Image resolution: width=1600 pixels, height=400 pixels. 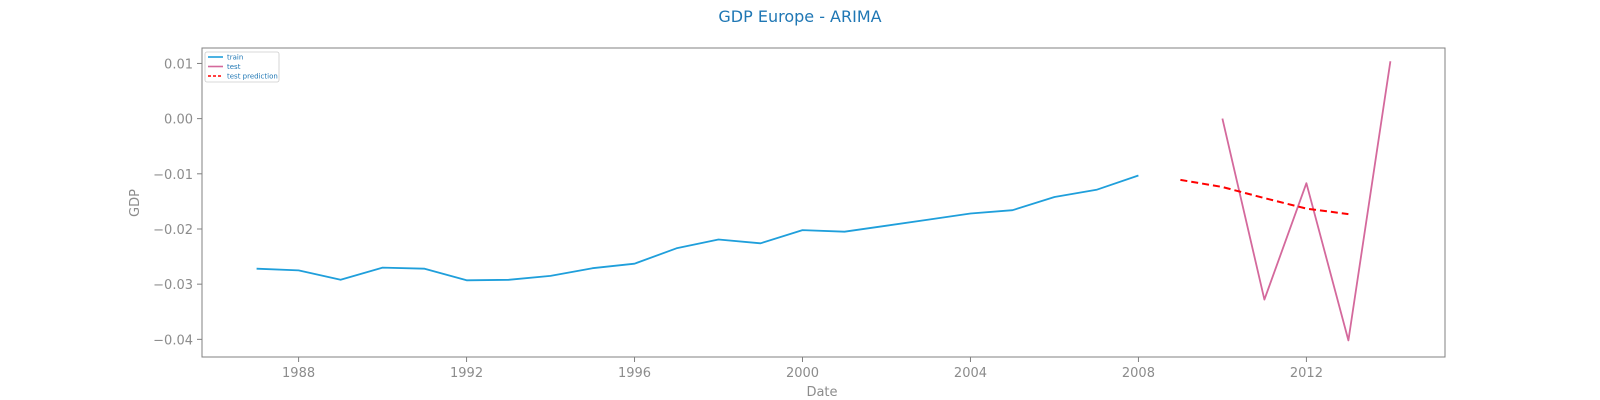 I want to click on x-tick-label: 2000, so click(x=802, y=373).